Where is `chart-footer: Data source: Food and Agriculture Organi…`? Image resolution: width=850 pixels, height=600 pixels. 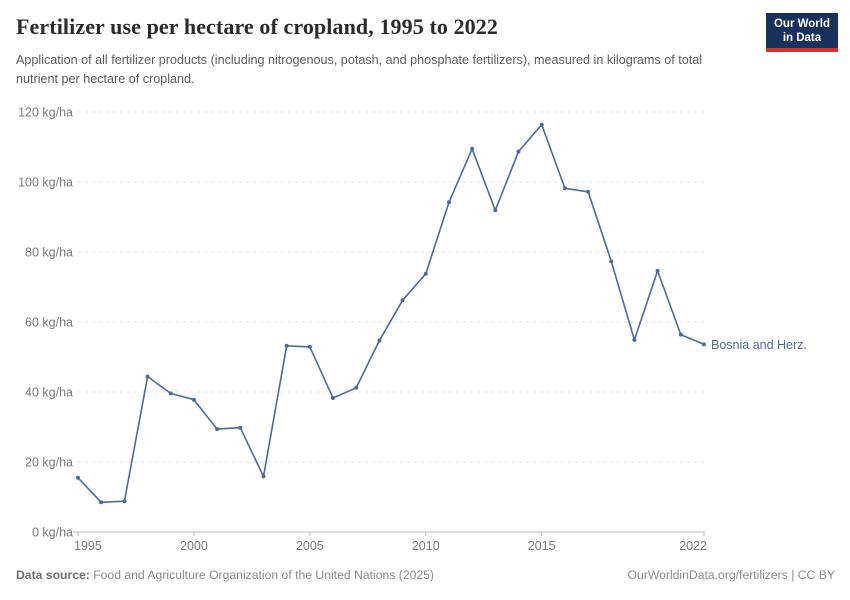
chart-footer: Data source: Food and Agriculture Organi… is located at coordinates (425, 575).